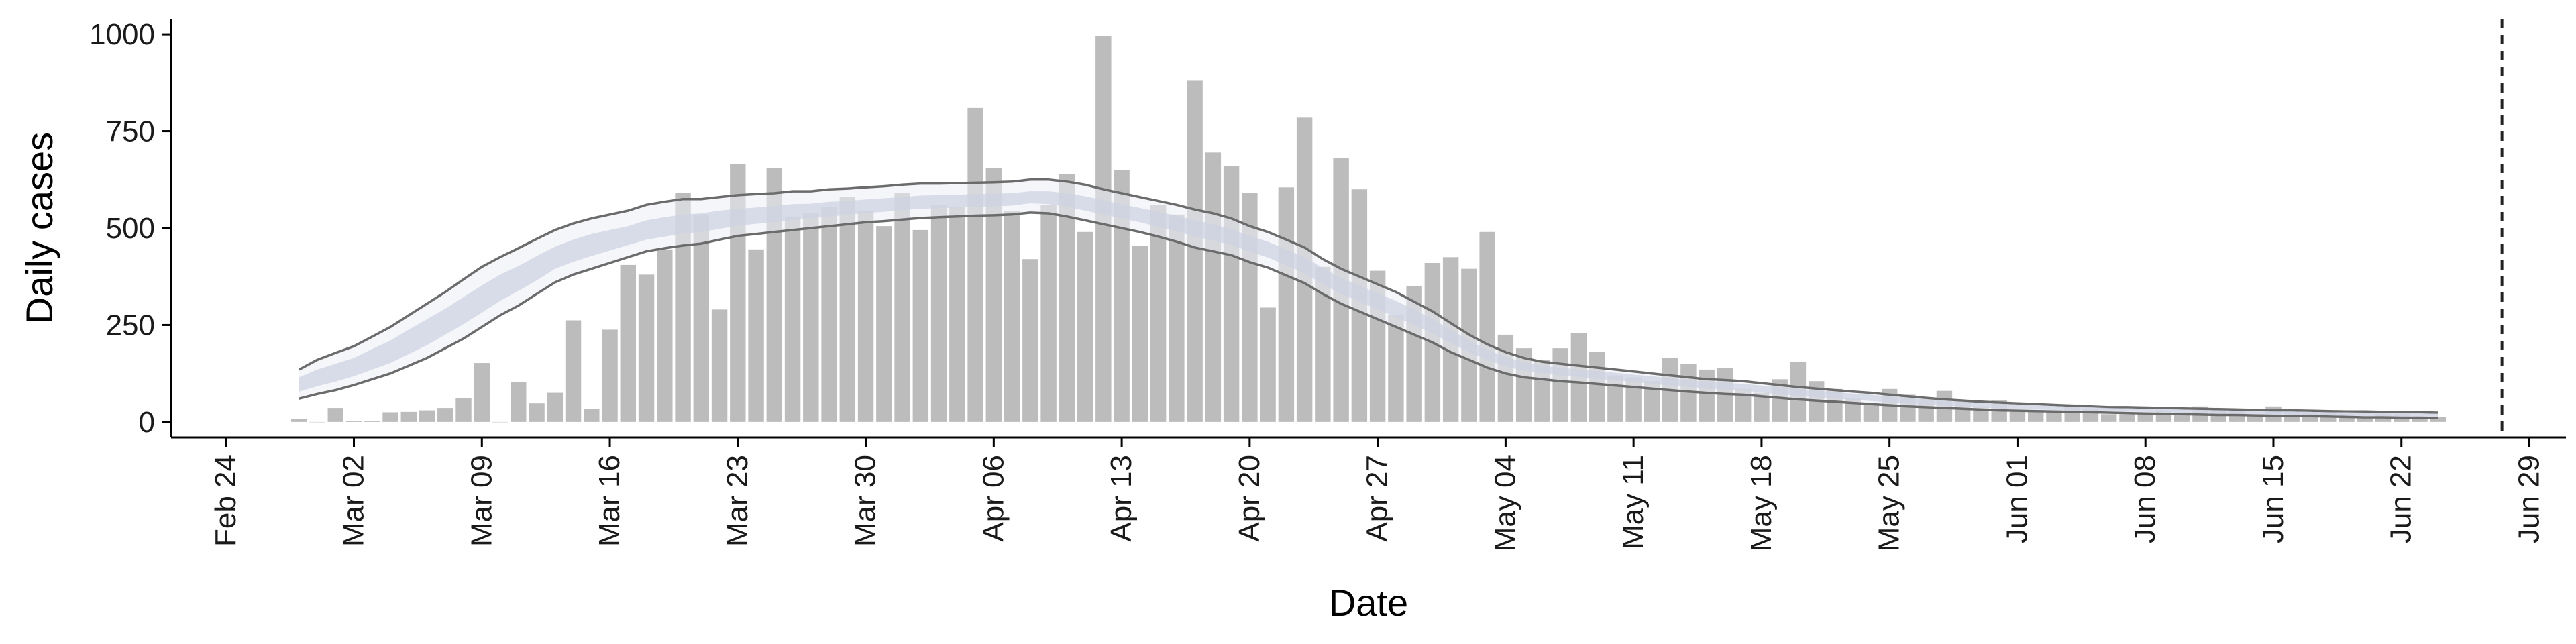  What do you see at coordinates (1633, 502) in the screenshot?
I see `x-tick-label: May 11` at bounding box center [1633, 502].